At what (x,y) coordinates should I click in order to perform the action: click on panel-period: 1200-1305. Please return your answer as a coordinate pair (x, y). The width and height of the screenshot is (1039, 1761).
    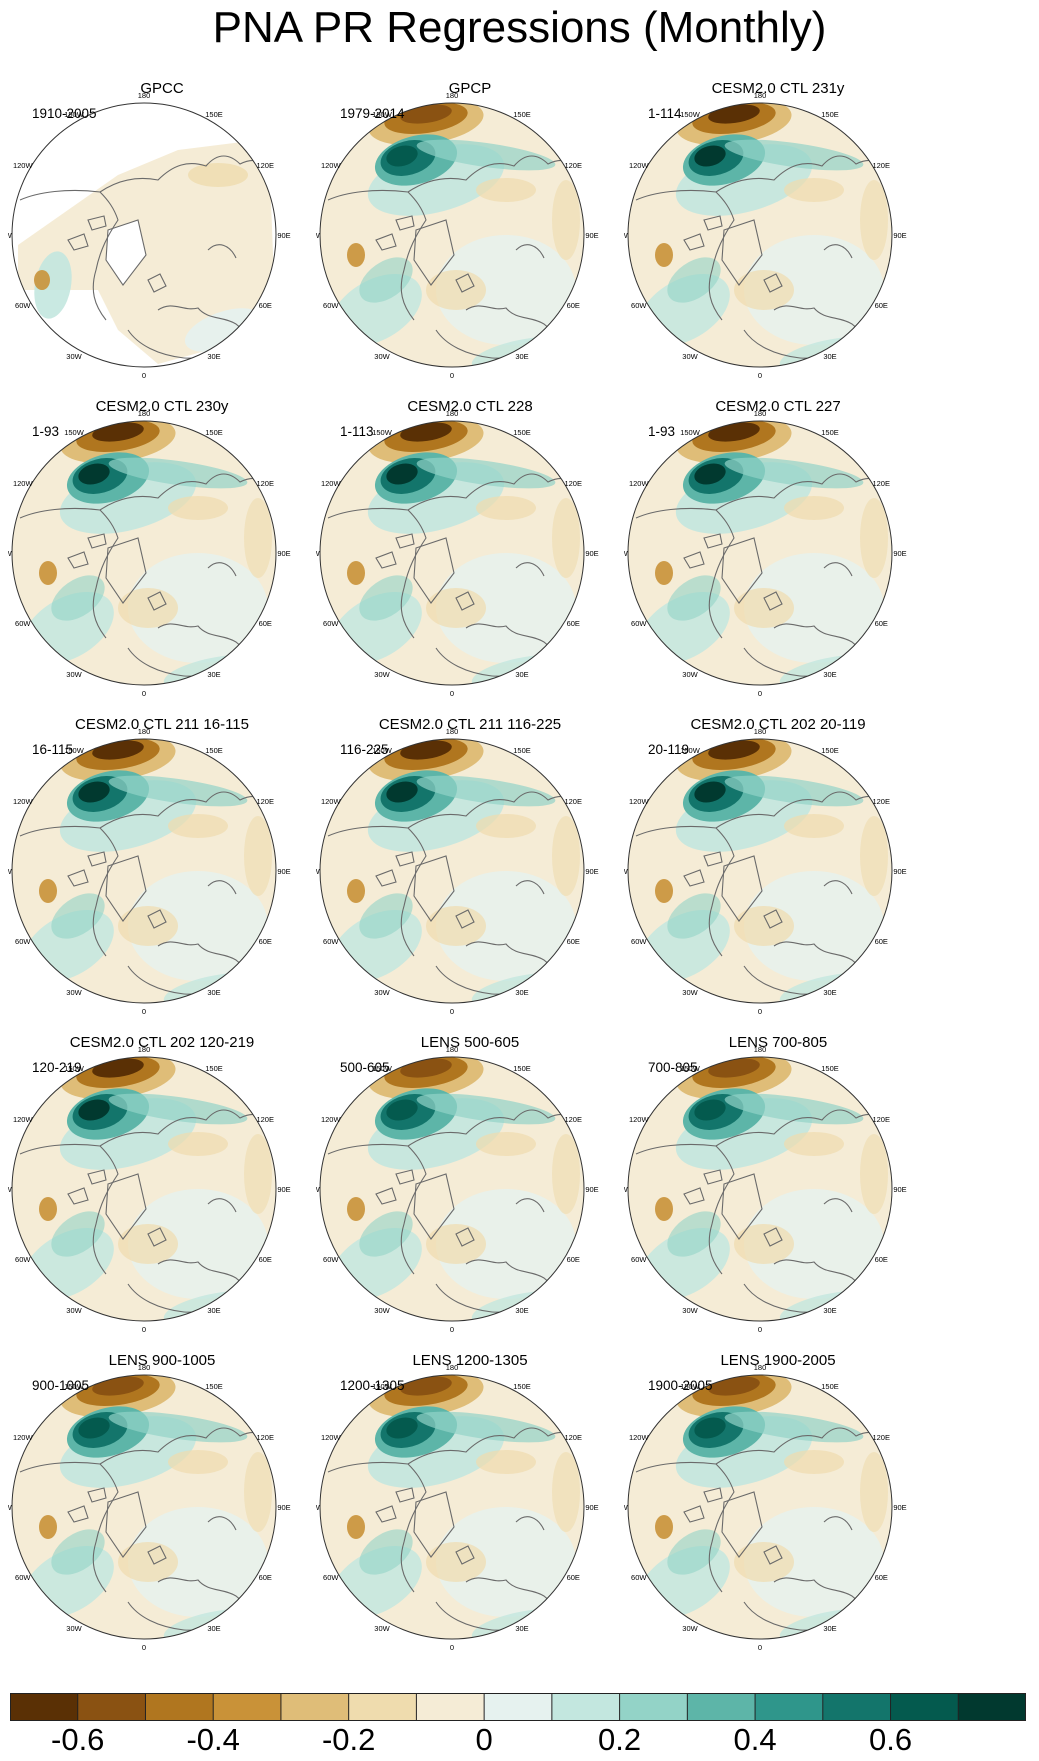
    Looking at the image, I should click on (372, 1385).